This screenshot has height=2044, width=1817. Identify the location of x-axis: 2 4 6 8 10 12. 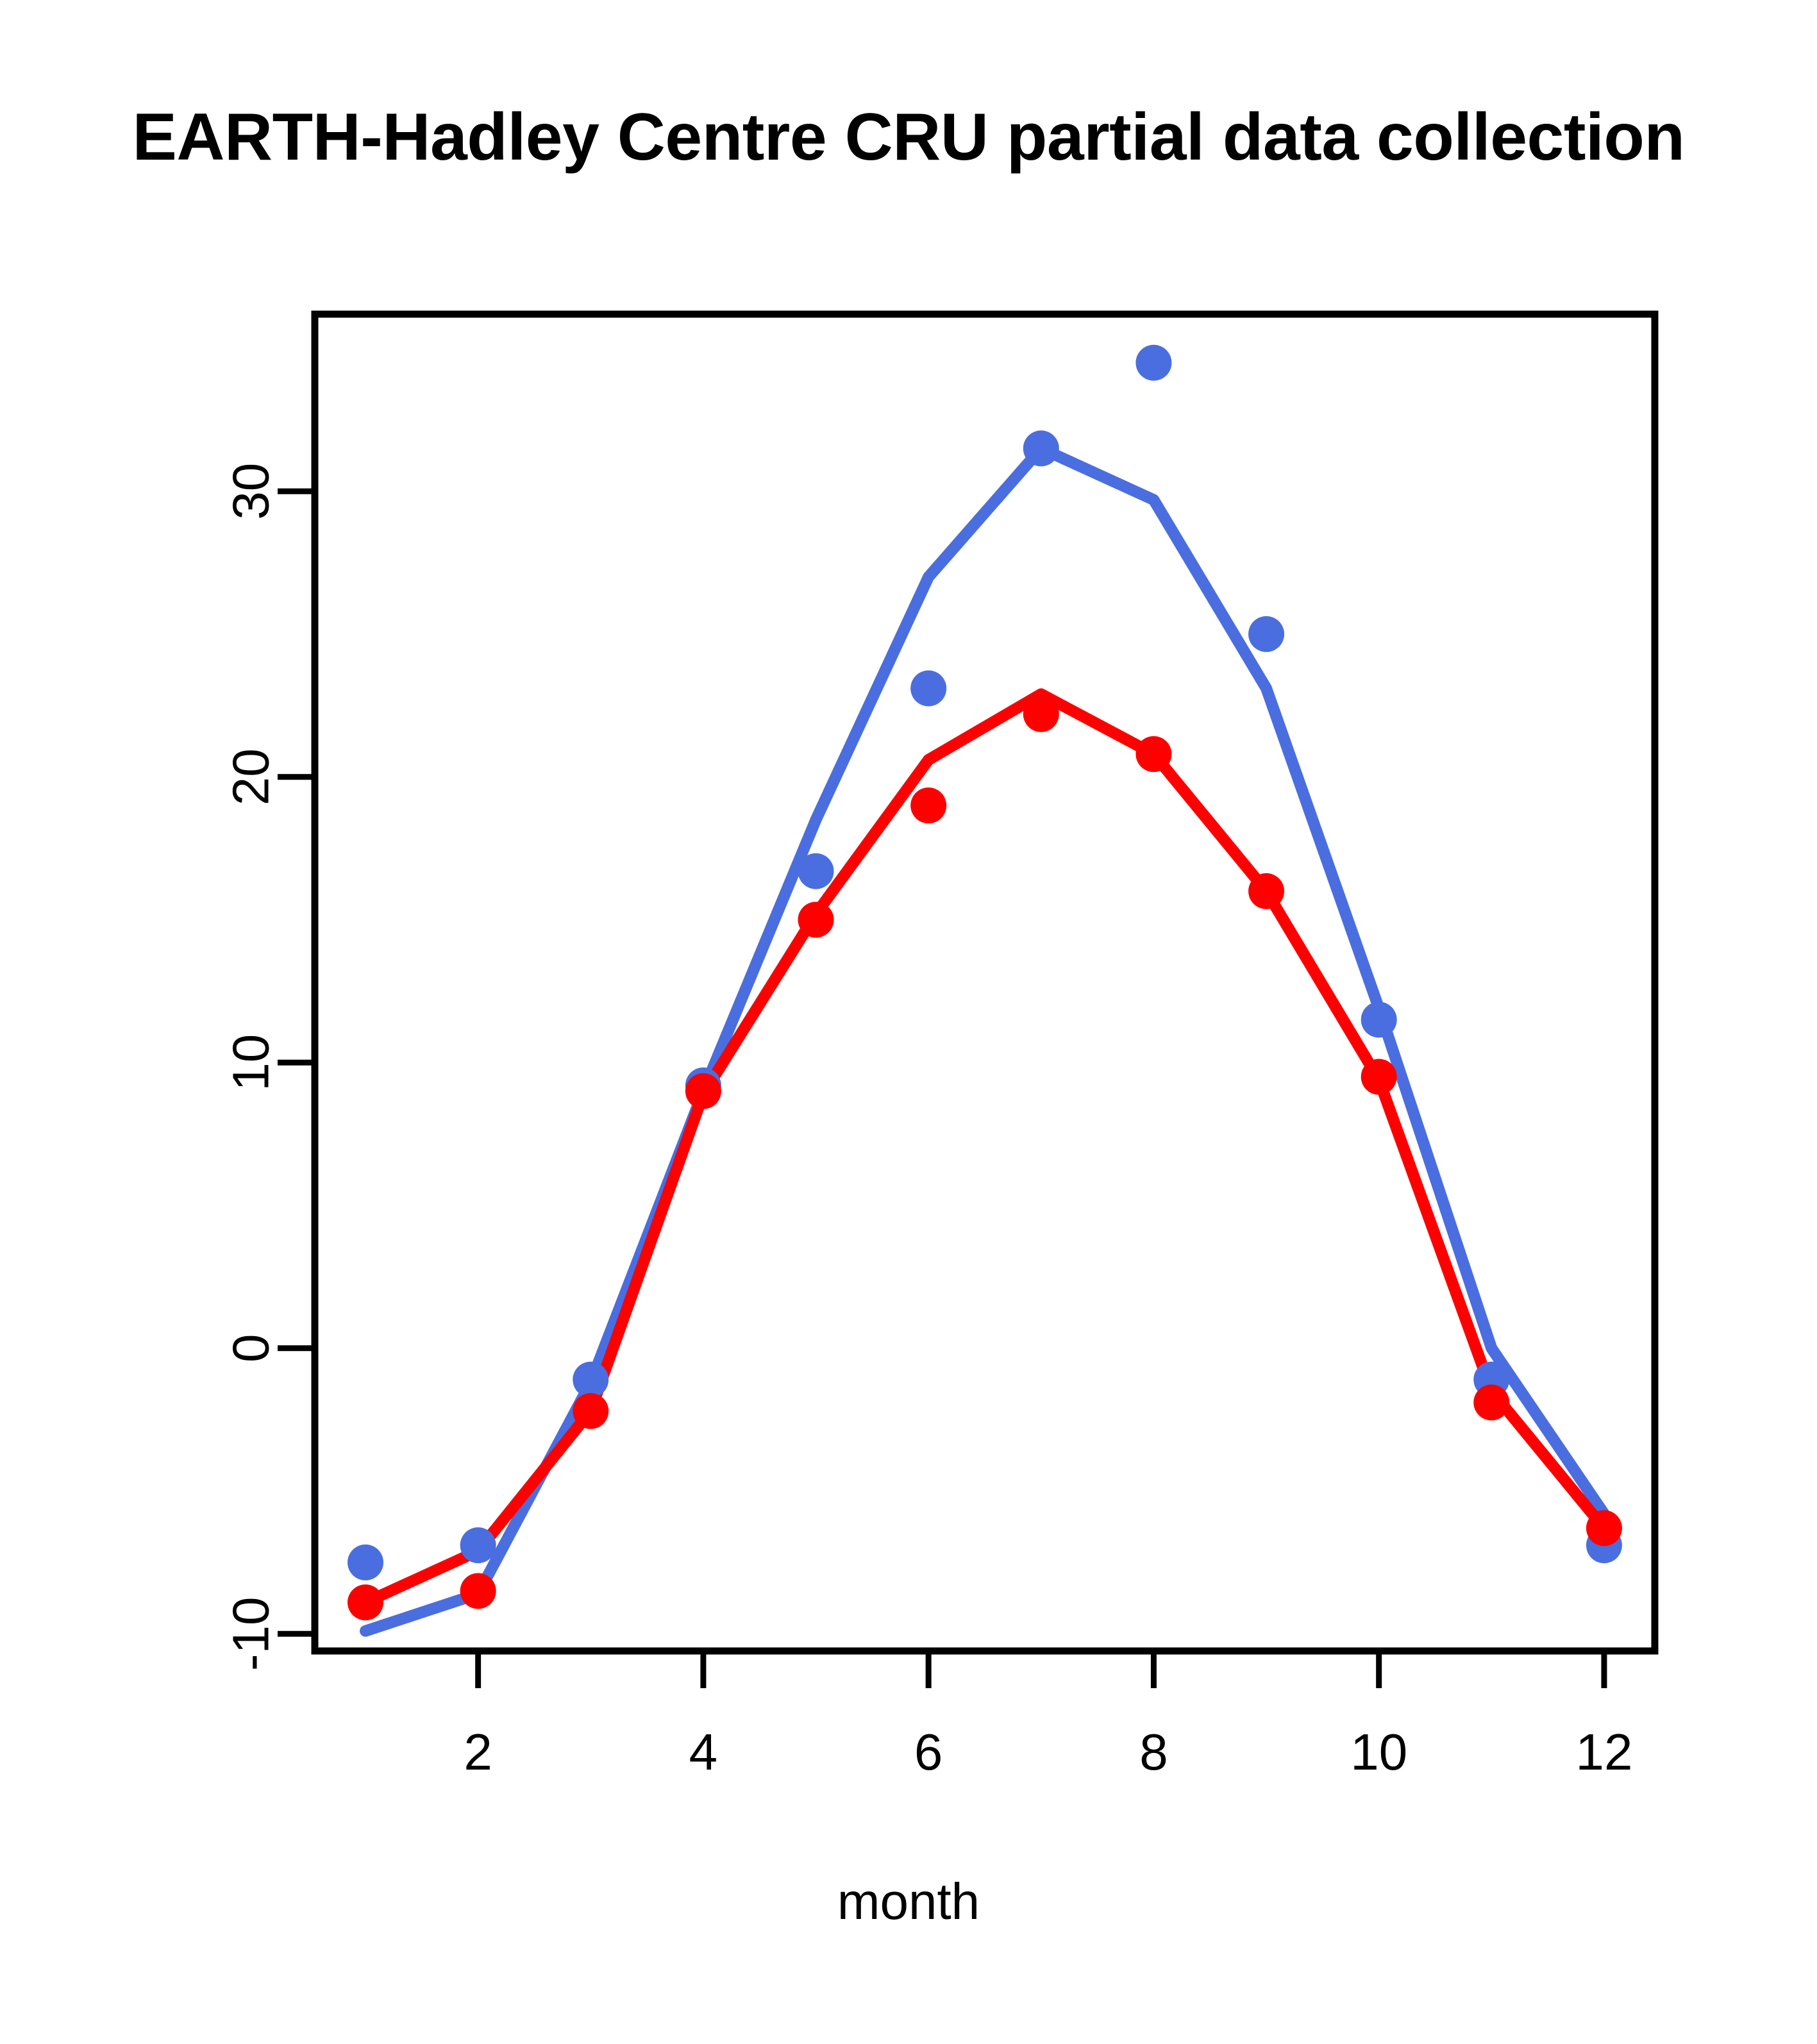
(1048, 1713).